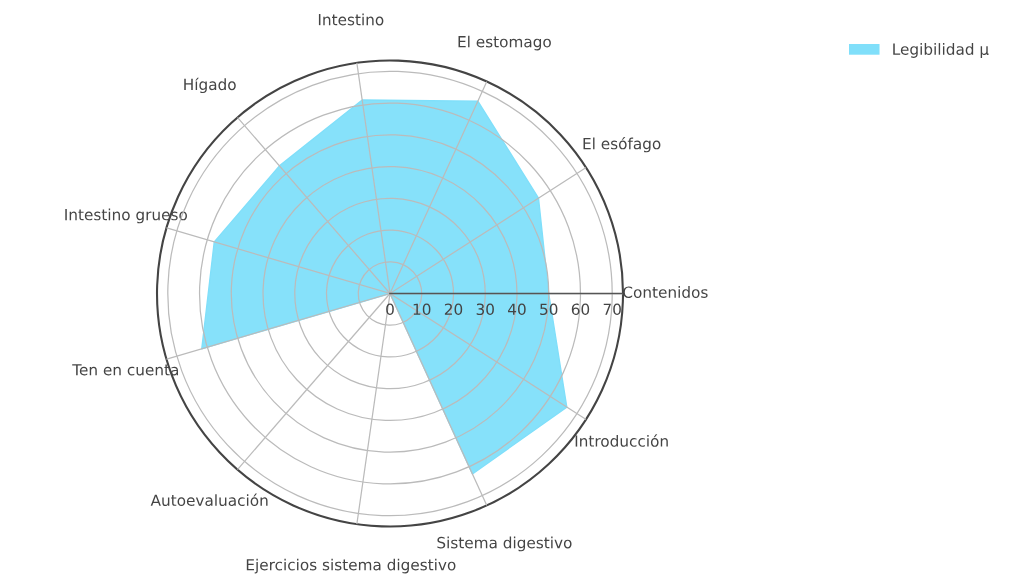  What do you see at coordinates (941, 50) in the screenshot?
I see `legend-label: Legibilidad μ` at bounding box center [941, 50].